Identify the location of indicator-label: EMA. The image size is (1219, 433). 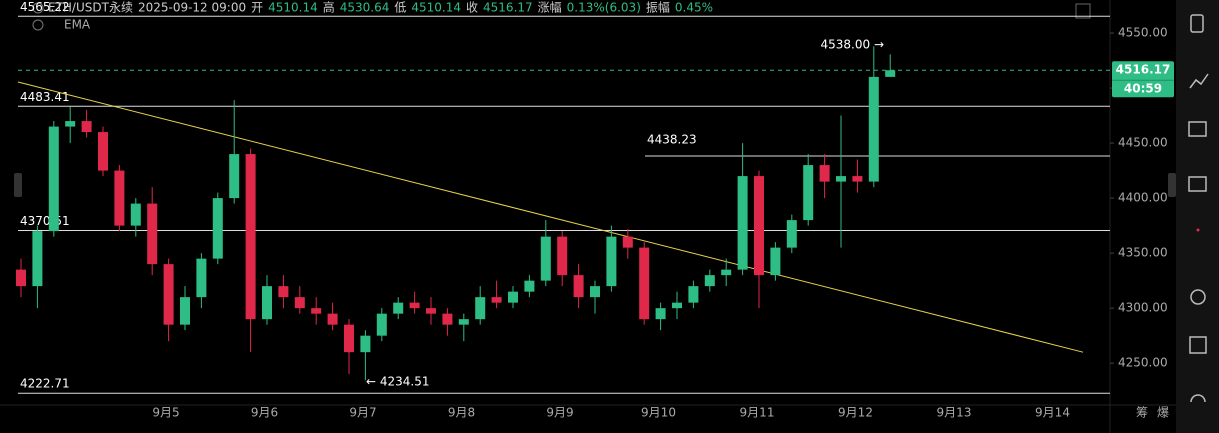
(77, 25).